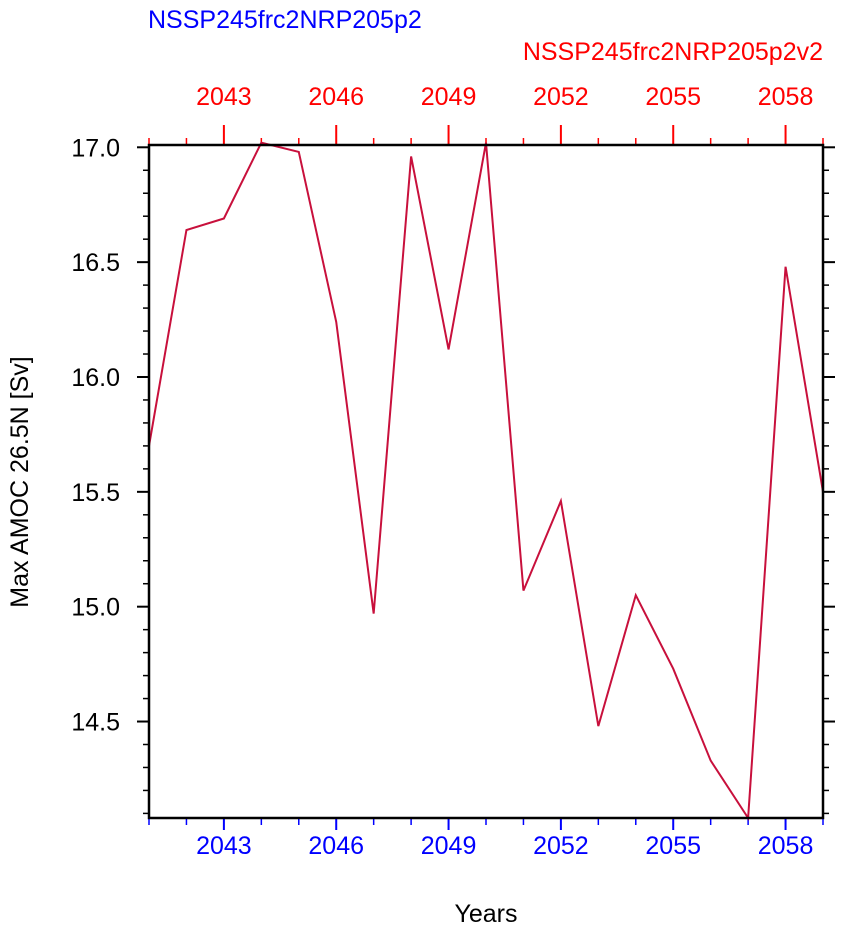  What do you see at coordinates (449, 846) in the screenshot?
I see `x-tick-label: 2049` at bounding box center [449, 846].